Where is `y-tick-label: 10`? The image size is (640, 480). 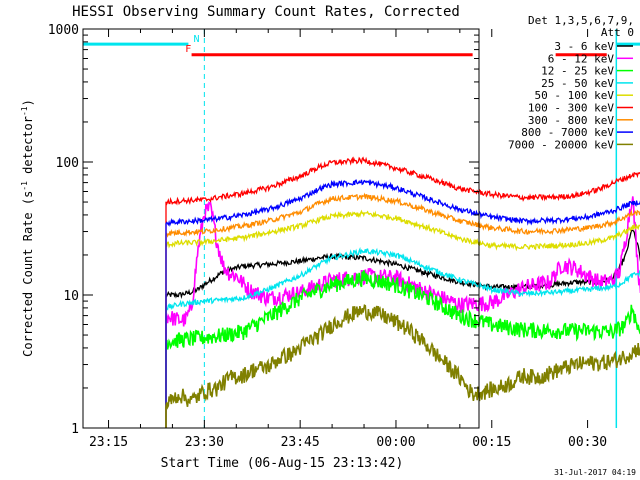
y-tick-label: 10 is located at coordinates (71, 296).